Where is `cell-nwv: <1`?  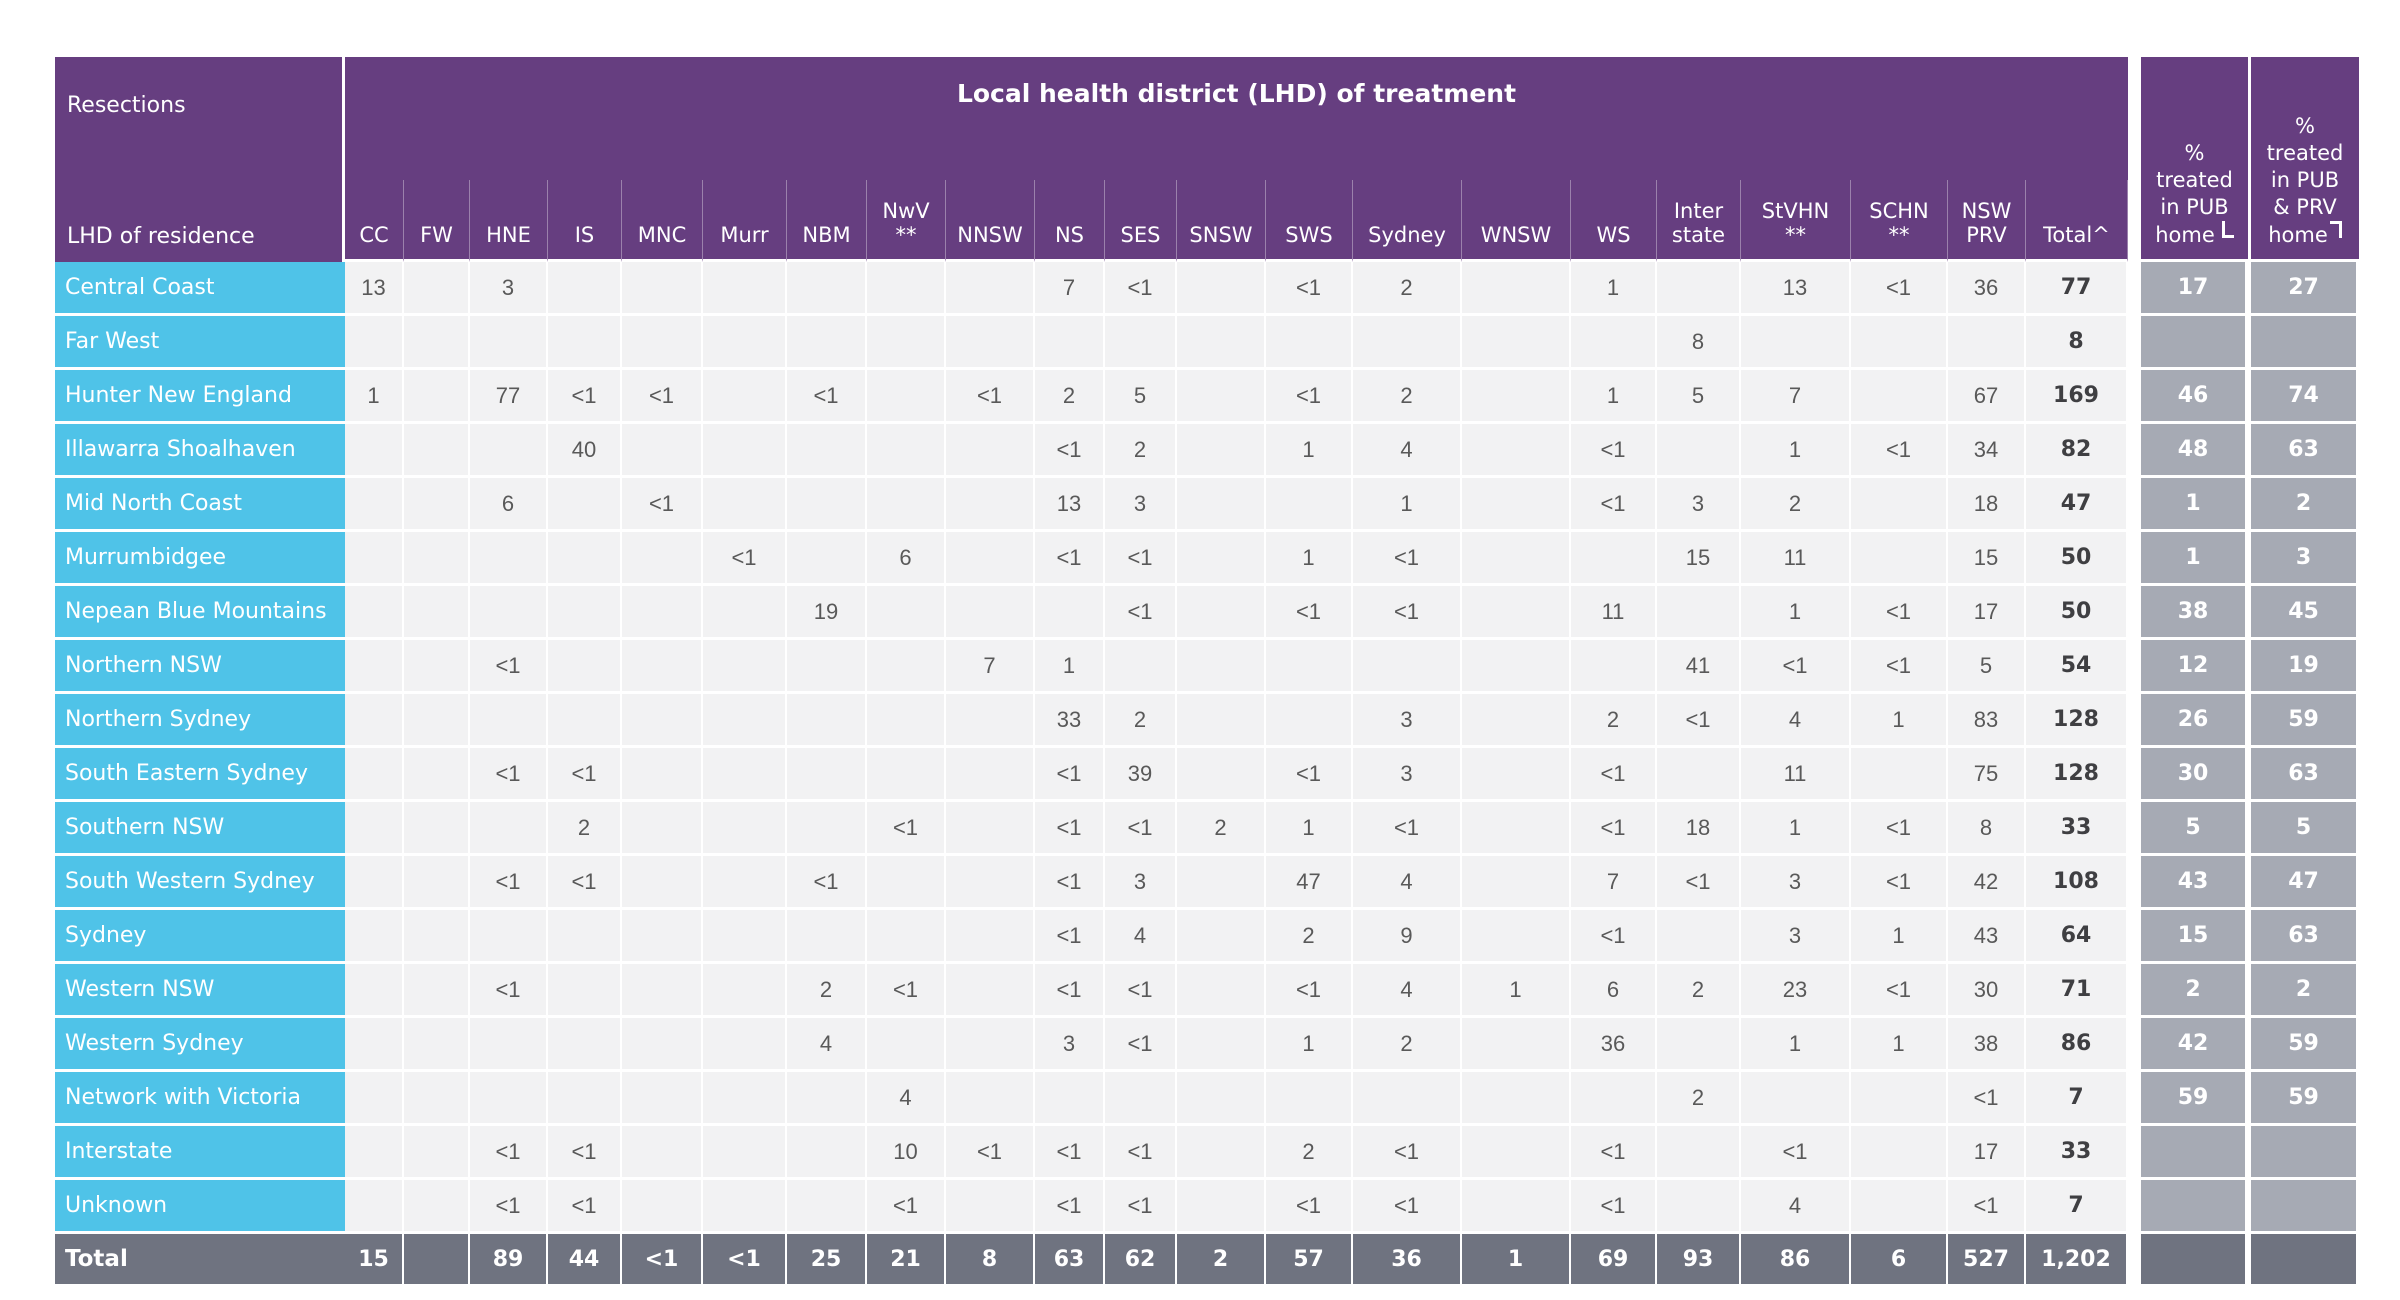
cell-nwv: <1 is located at coordinates (906, 991).